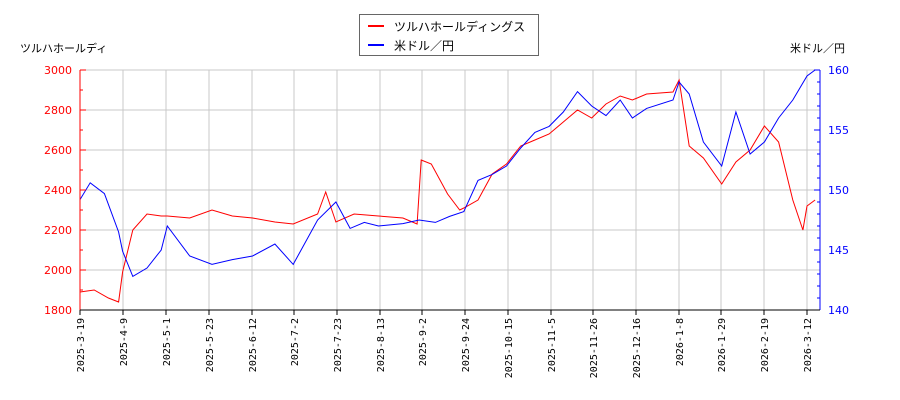  Describe the element at coordinates (338, 345) in the screenshot. I see `svg-text: 2025-7-23` at that location.